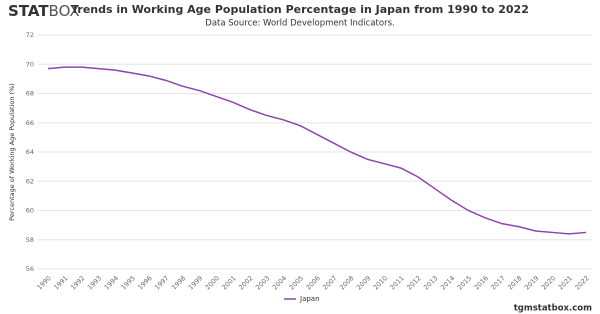  What do you see at coordinates (77, 282) in the screenshot?
I see `x-tick-label: 1992` at bounding box center [77, 282].